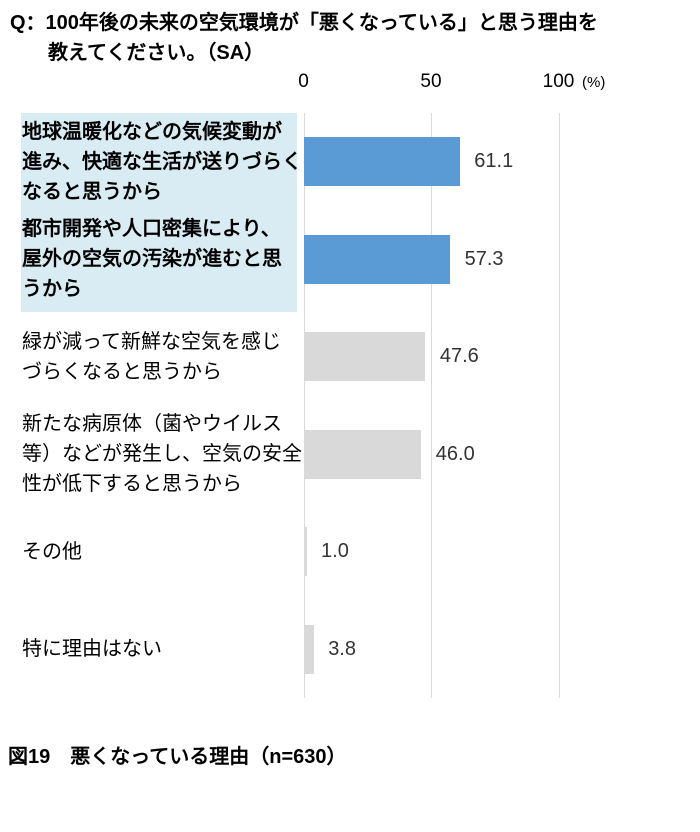 The height and width of the screenshot is (832, 700). Describe the element at coordinates (558, 81) in the screenshot. I see `x-axis-tick-100: 100` at that location.